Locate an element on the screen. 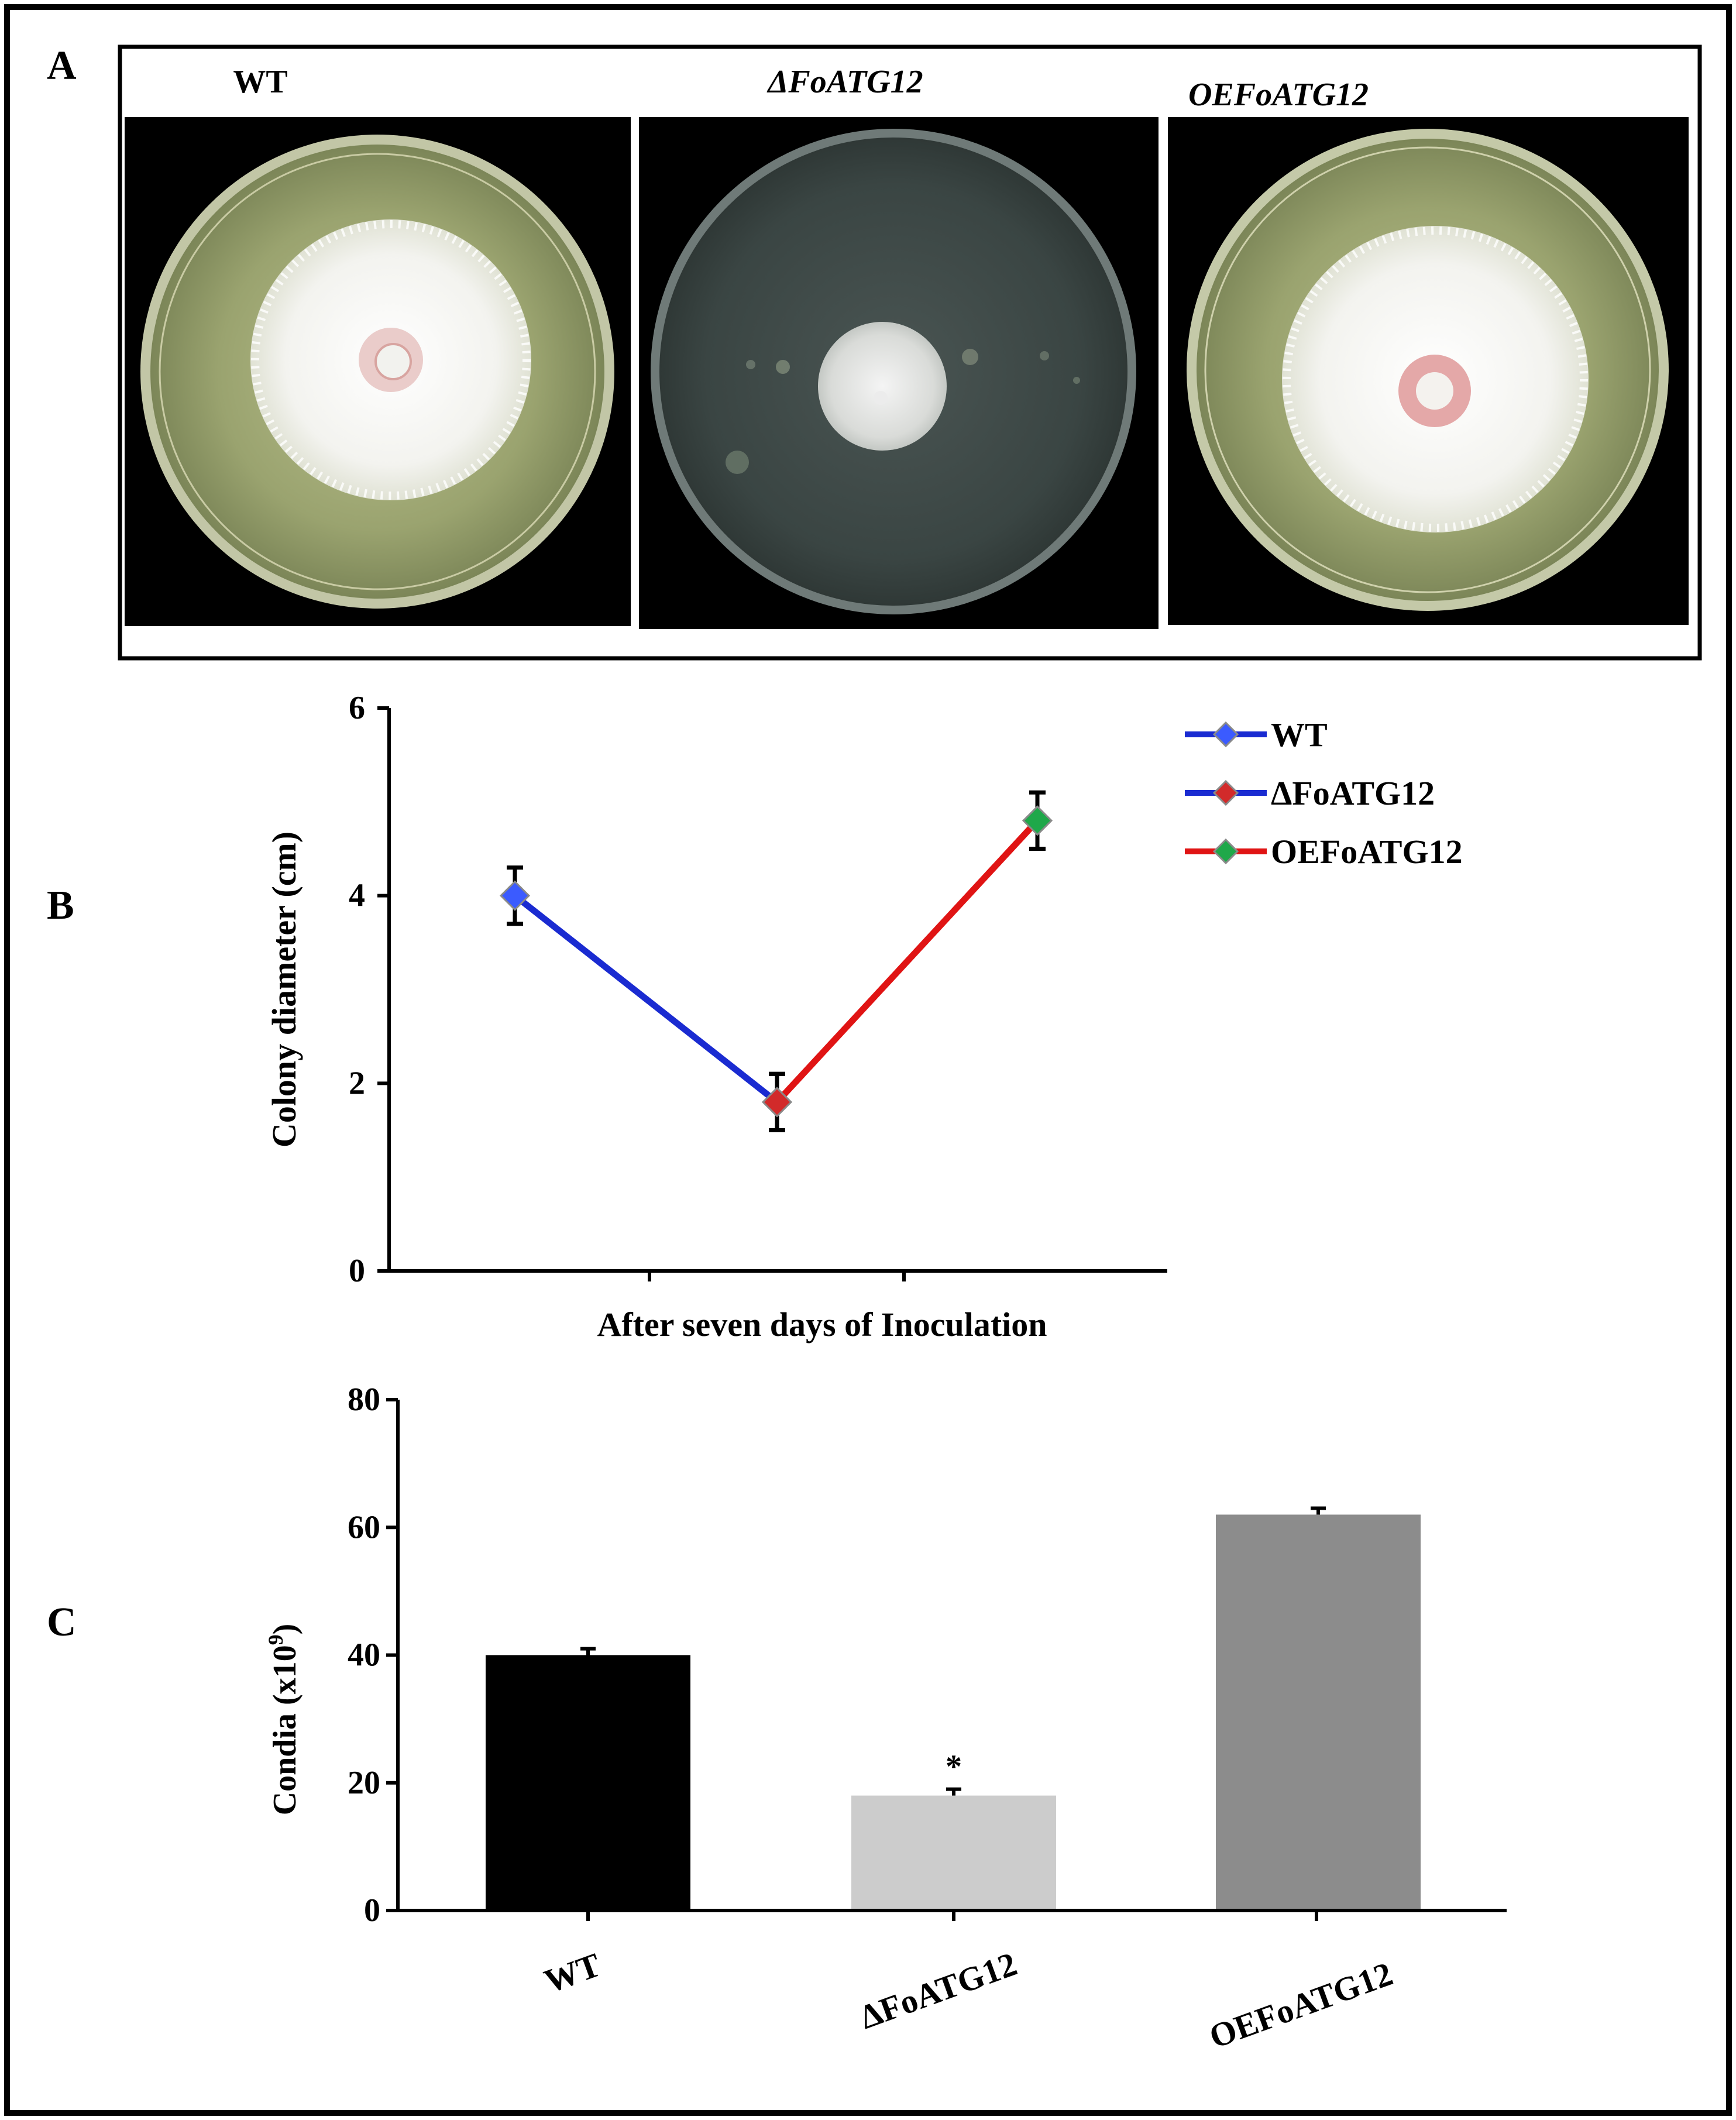 Image resolution: width=1736 pixels, height=2120 pixels. plate-title-wt: WT is located at coordinates (260, 82).